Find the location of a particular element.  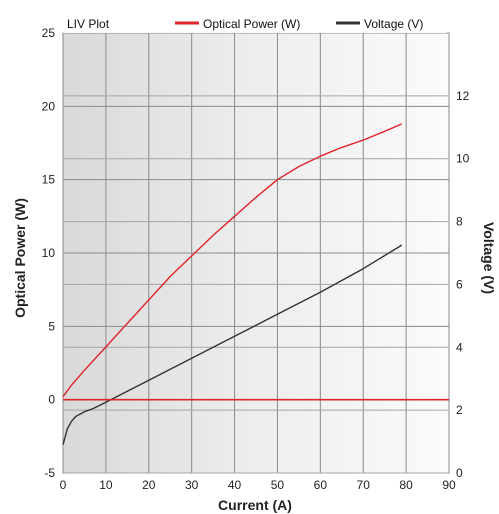

y-right-tick-label: 8 is located at coordinates (459, 222).